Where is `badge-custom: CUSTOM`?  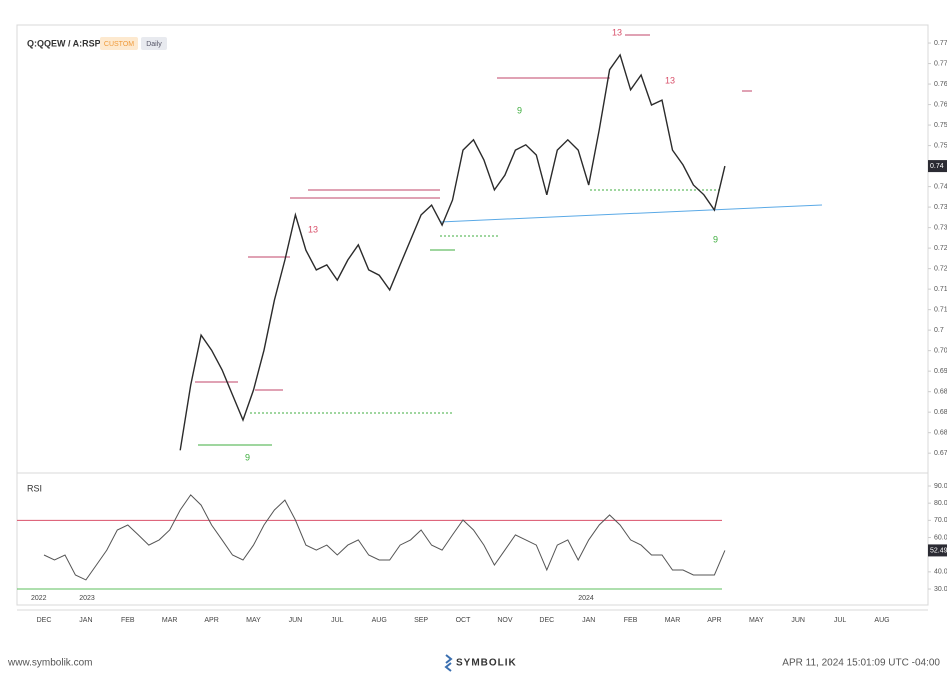 badge-custom: CUSTOM is located at coordinates (119, 44).